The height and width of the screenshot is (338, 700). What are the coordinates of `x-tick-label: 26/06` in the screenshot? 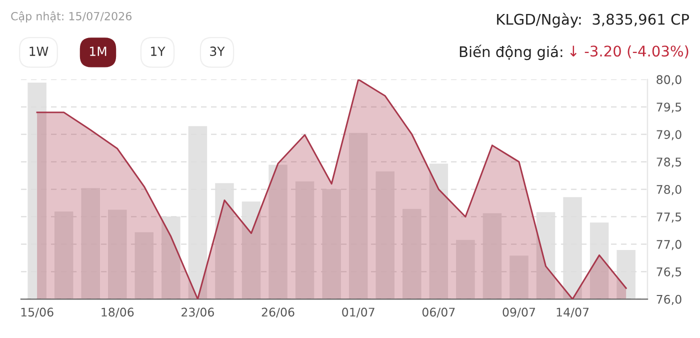 It's located at (278, 313).